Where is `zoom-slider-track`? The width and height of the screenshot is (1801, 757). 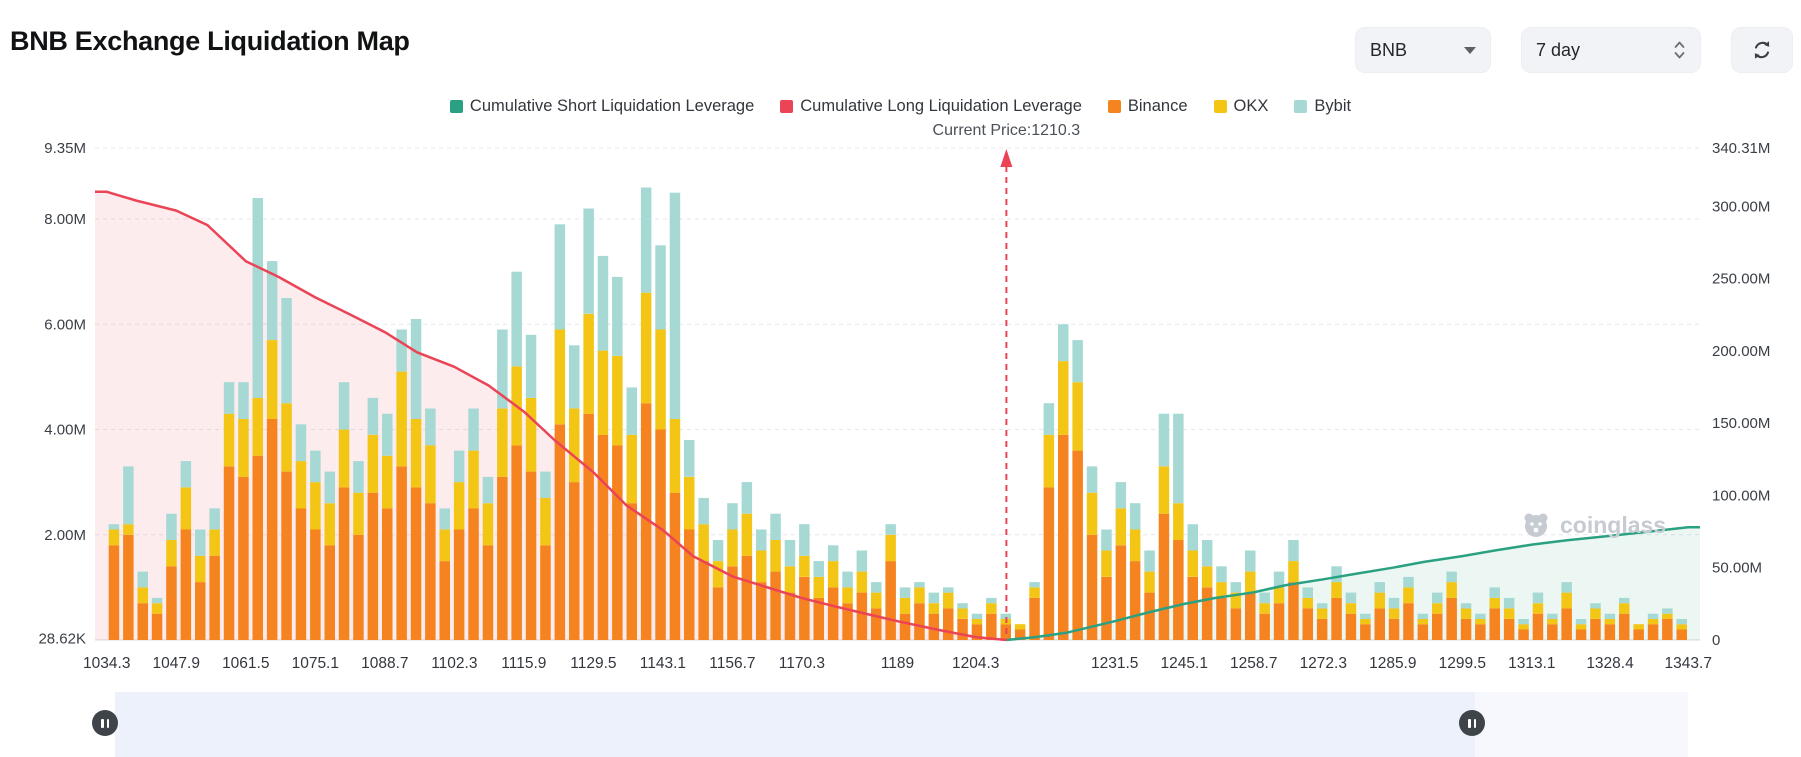
zoom-slider-track is located at coordinates (795, 724).